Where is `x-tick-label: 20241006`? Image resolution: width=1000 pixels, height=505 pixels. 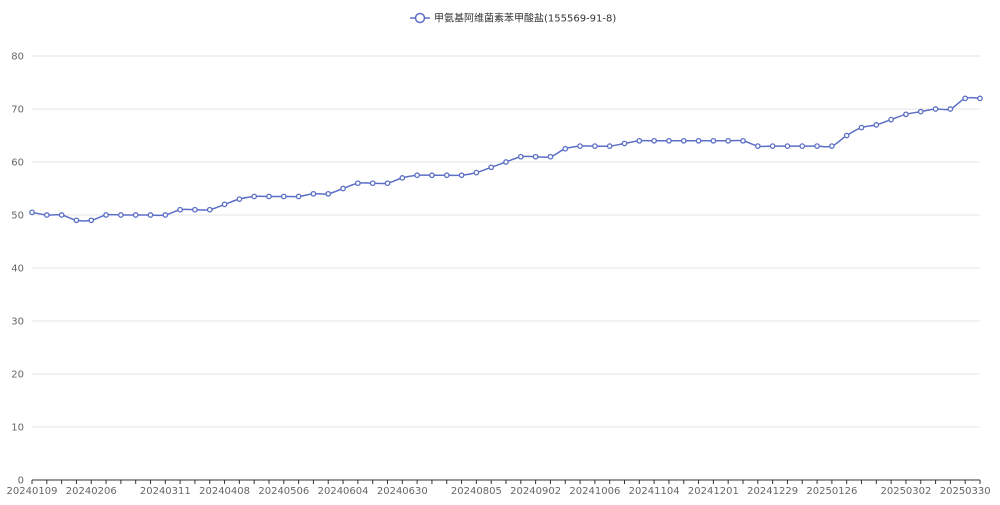
x-tick-label: 20241006 is located at coordinates (594, 491).